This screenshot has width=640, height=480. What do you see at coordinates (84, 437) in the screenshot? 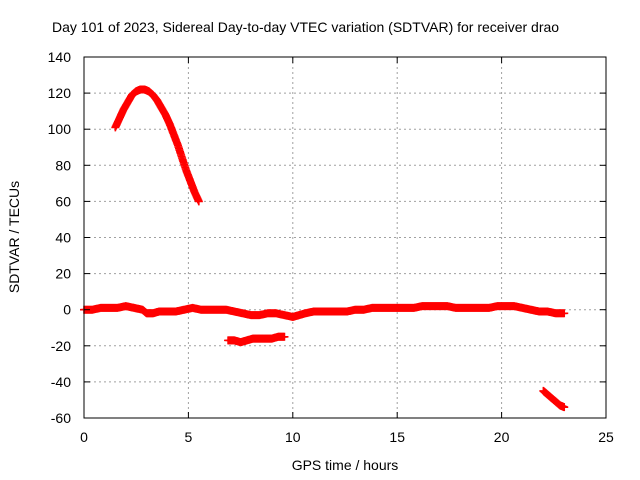
I see `x-tick-label: 0` at bounding box center [84, 437].